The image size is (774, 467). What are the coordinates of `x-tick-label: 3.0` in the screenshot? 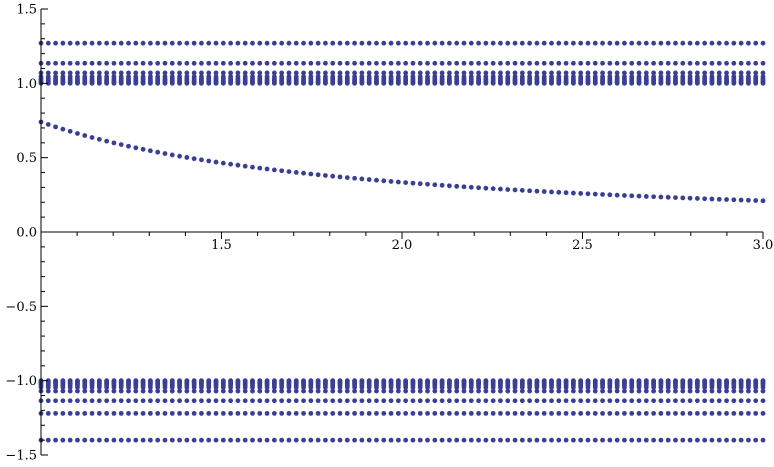 It's located at (763, 245).